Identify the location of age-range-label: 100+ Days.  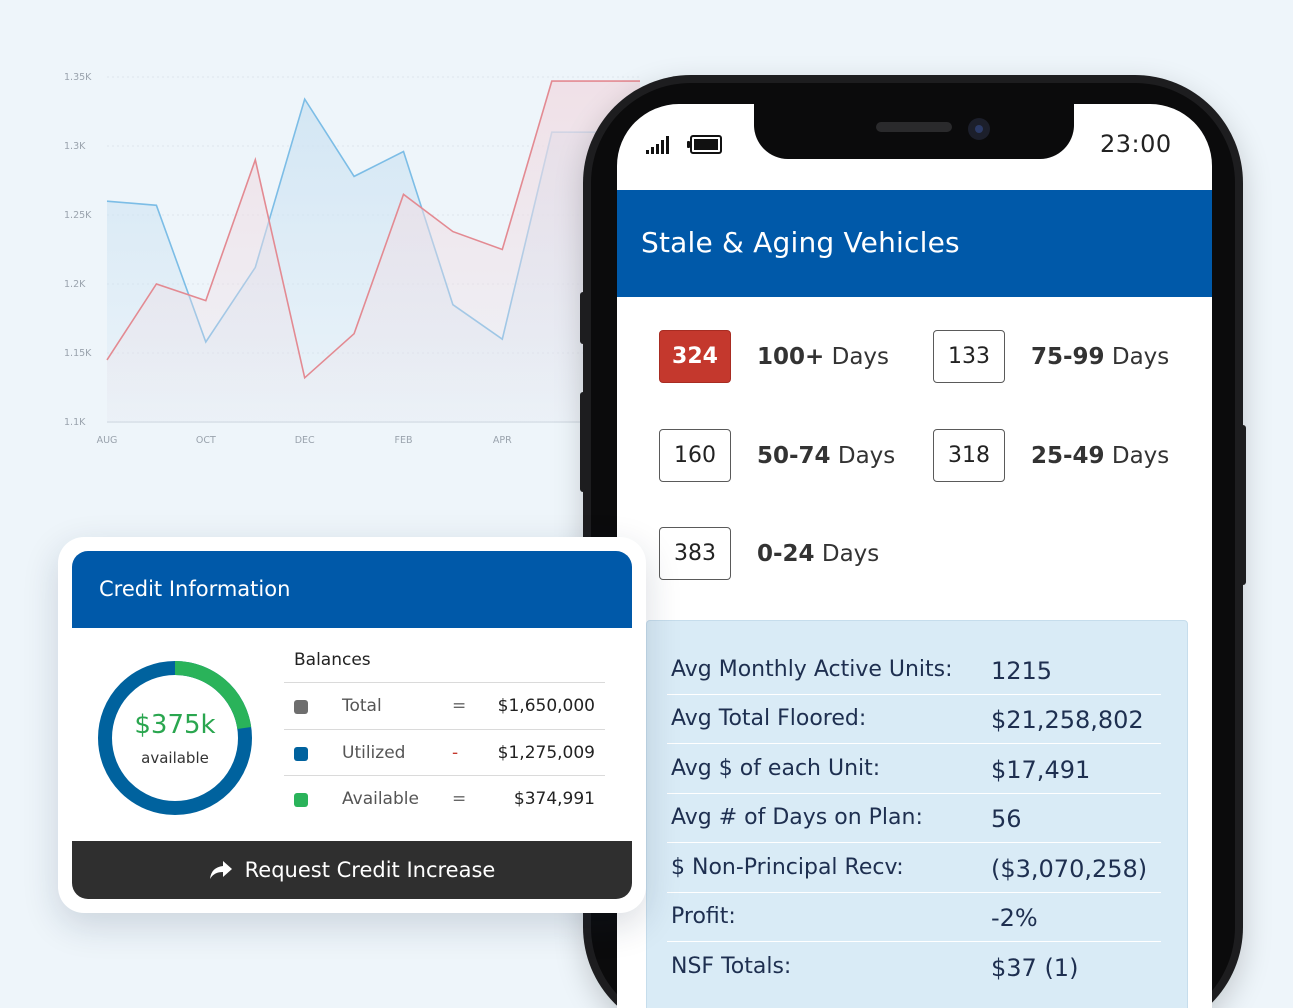
(823, 356).